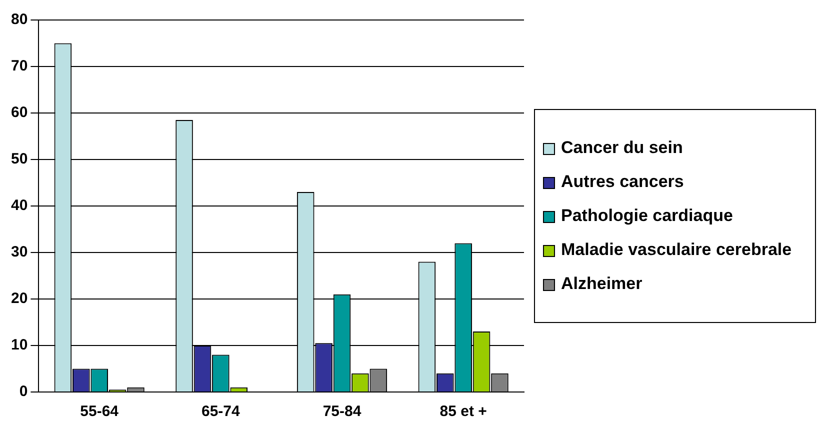 Image resolution: width=824 pixels, height=432 pixels. I want to click on y-tick-label: 40, so click(19, 205).